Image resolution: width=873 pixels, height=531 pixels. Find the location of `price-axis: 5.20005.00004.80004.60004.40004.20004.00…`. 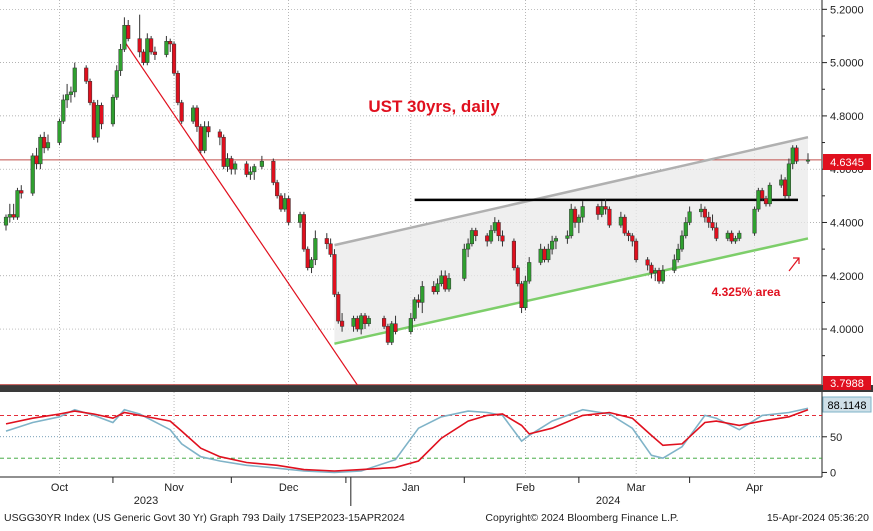

price-axis: 5.20005.00004.80004.60004.40004.20004.00… is located at coordinates (843, 180).